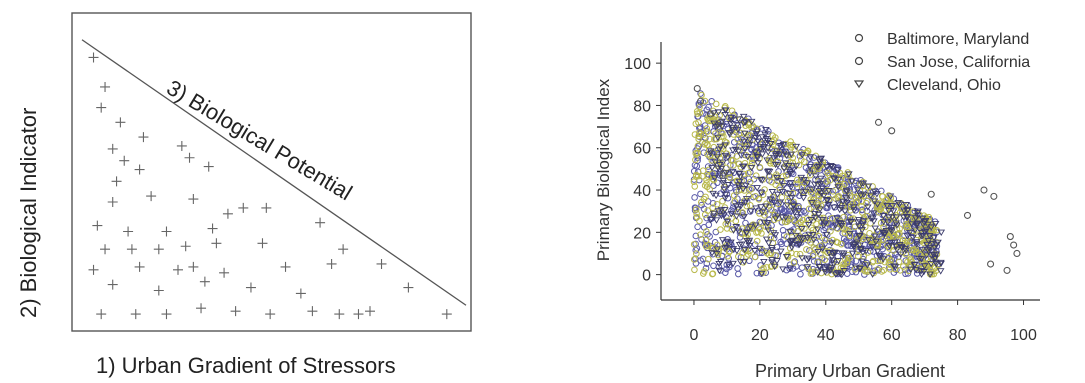 The image size is (1085, 383). Describe the element at coordinates (958, 62) in the screenshot. I see `legend-label: San Jose, California` at that location.